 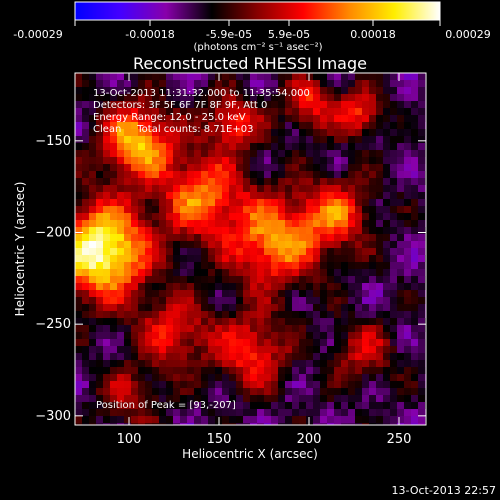 What do you see at coordinates (173, 129) in the screenshot?
I see `annotation-clean: Clean Total counts: 8.71E+03` at bounding box center [173, 129].